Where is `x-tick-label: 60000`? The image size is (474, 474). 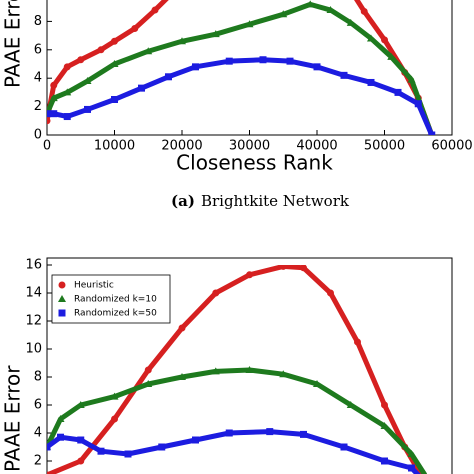
x-tick-label: 60000 is located at coordinates (451, 146).